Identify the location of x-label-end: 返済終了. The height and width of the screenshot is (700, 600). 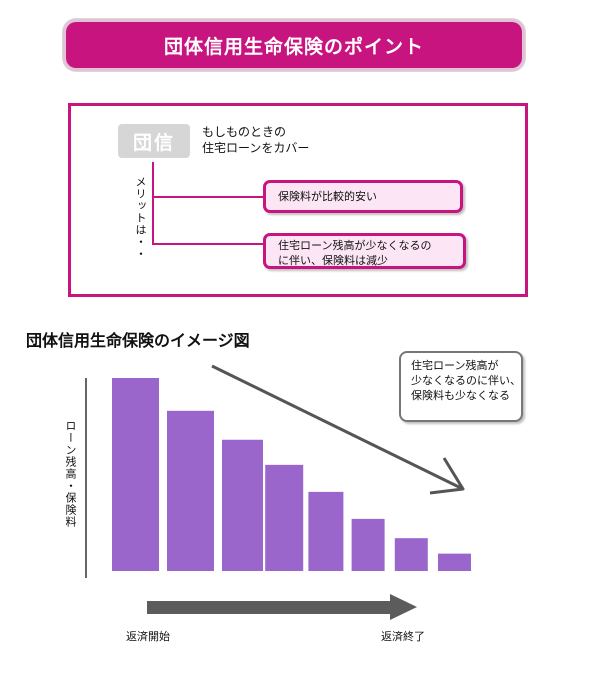
(403, 636).